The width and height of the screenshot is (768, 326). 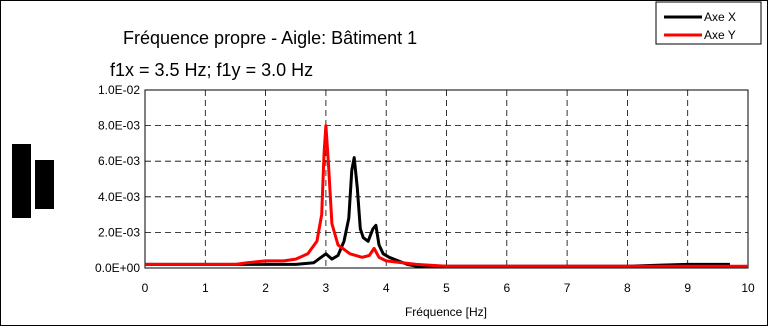 What do you see at coordinates (720, 35) in the screenshot?
I see `legend-label-axe-y: Axe Y` at bounding box center [720, 35].